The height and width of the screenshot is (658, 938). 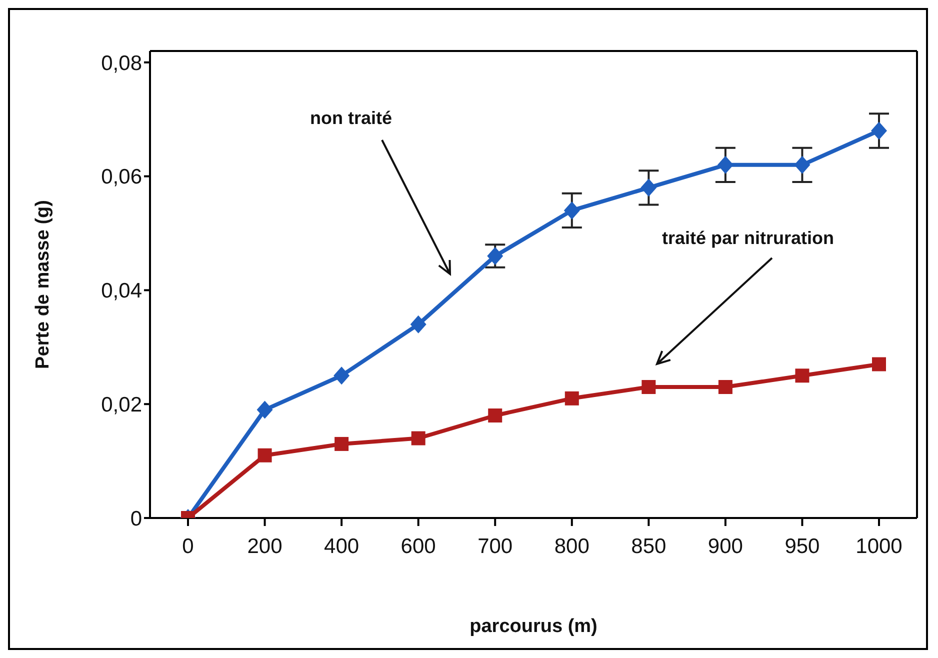 I want to click on x-tick-label: 950, so click(x=802, y=546).